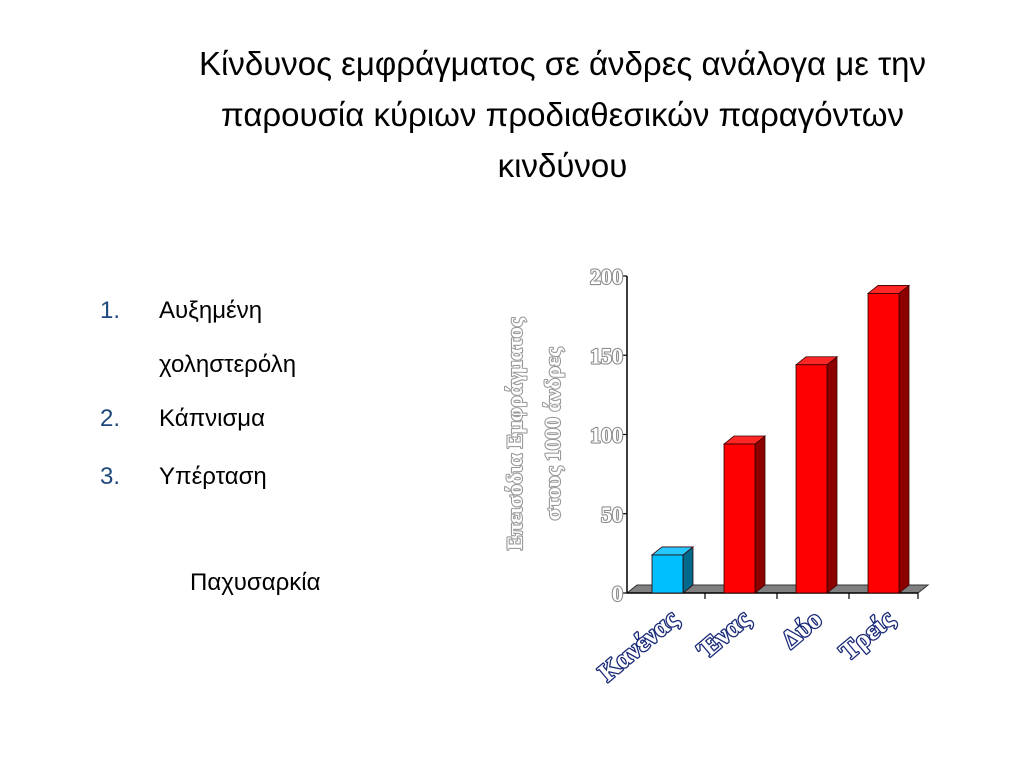 The image size is (1024, 768). Describe the element at coordinates (514, 433) in the screenshot. I see `y-axis-title-line: Επεισόδια Εμφράγματος` at that location.